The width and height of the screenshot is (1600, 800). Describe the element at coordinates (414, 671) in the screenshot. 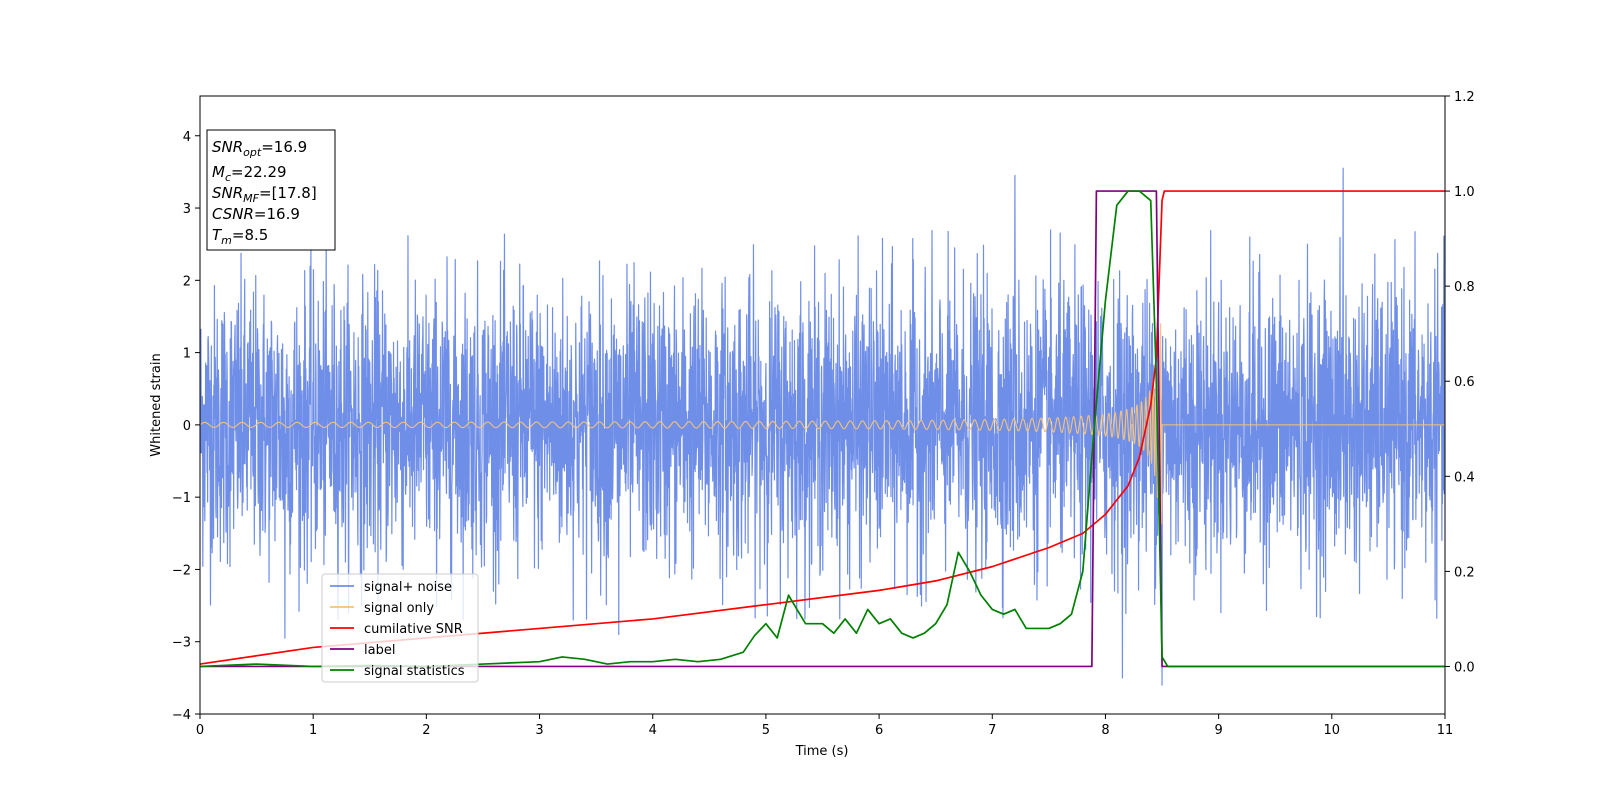

I see `legend-entry: signal statistics` at that location.